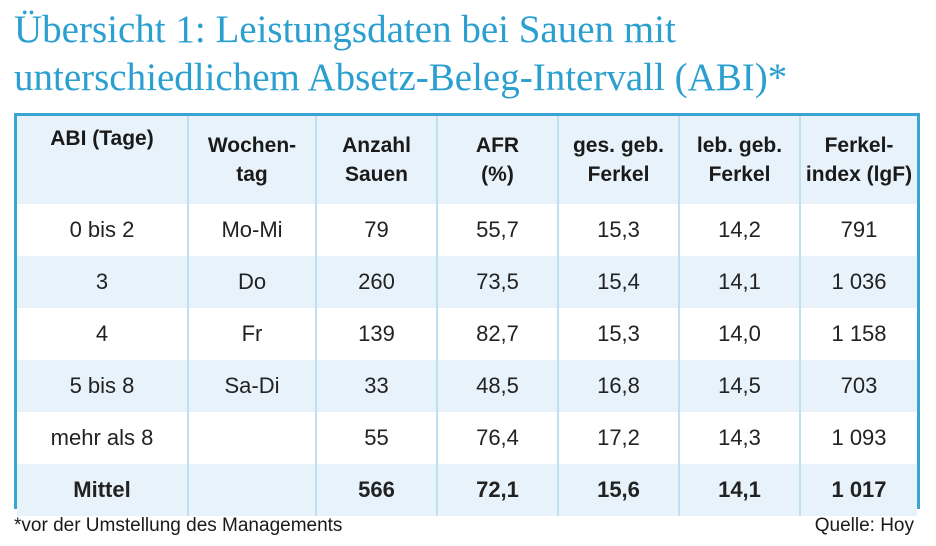  Describe the element at coordinates (859, 145) in the screenshot. I see `header-ferkelindex-line-1: Ferkel-` at that location.